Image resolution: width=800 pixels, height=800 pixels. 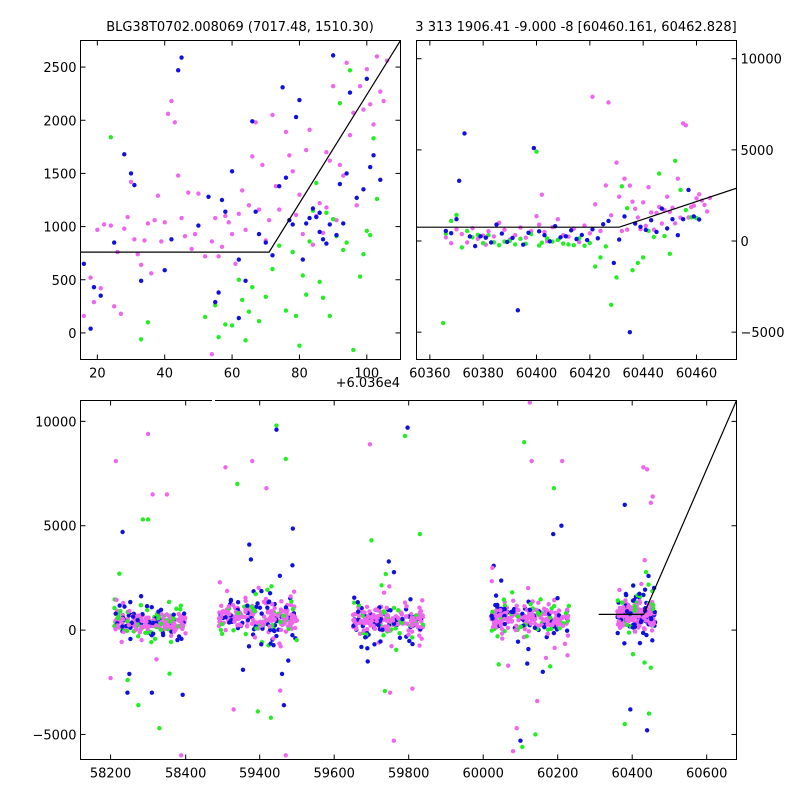 I want to click on y-tick-label: 10000, so click(x=761, y=60).